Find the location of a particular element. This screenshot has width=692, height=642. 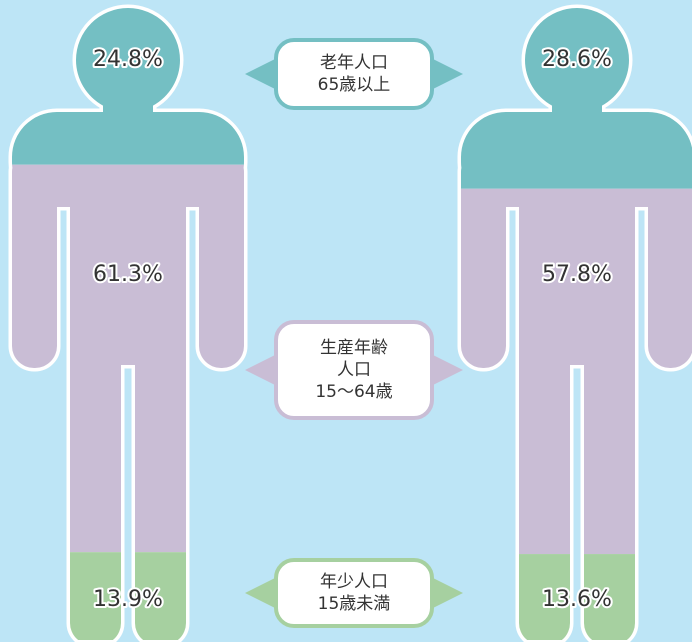

category-label: 15歳未満 is located at coordinates (354, 604).